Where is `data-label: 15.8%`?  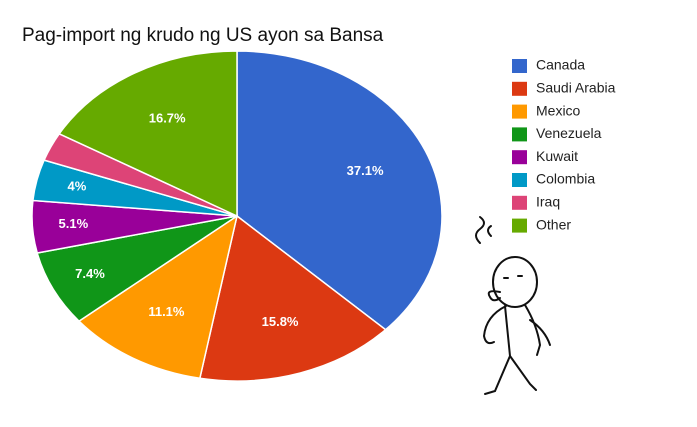
data-label: 15.8% is located at coordinates (280, 321).